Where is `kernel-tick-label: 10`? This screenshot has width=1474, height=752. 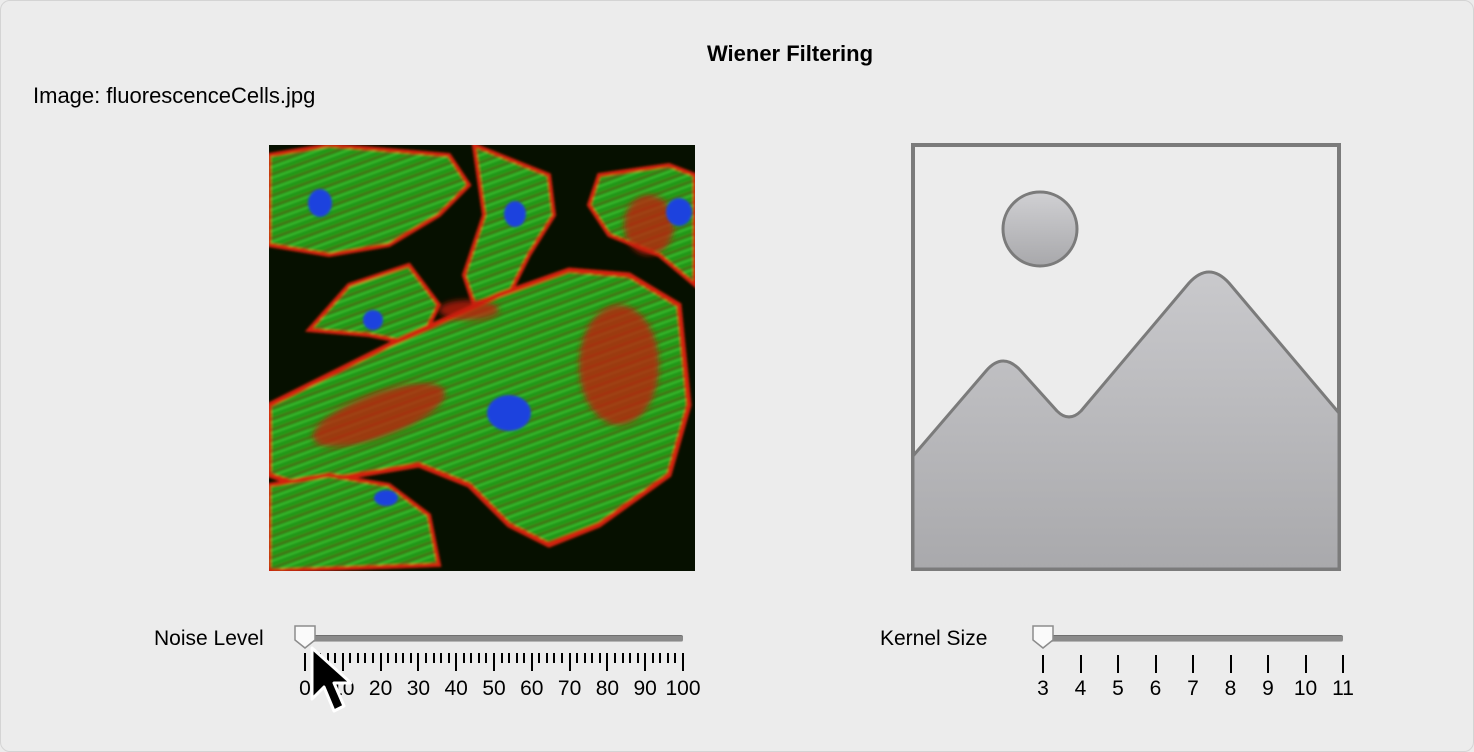 kernel-tick-label: 10 is located at coordinates (1305, 688).